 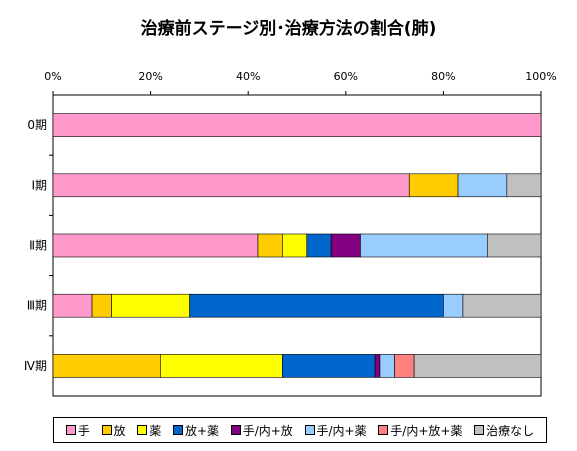 I want to click on legend-label: 放, so click(x=119, y=430).